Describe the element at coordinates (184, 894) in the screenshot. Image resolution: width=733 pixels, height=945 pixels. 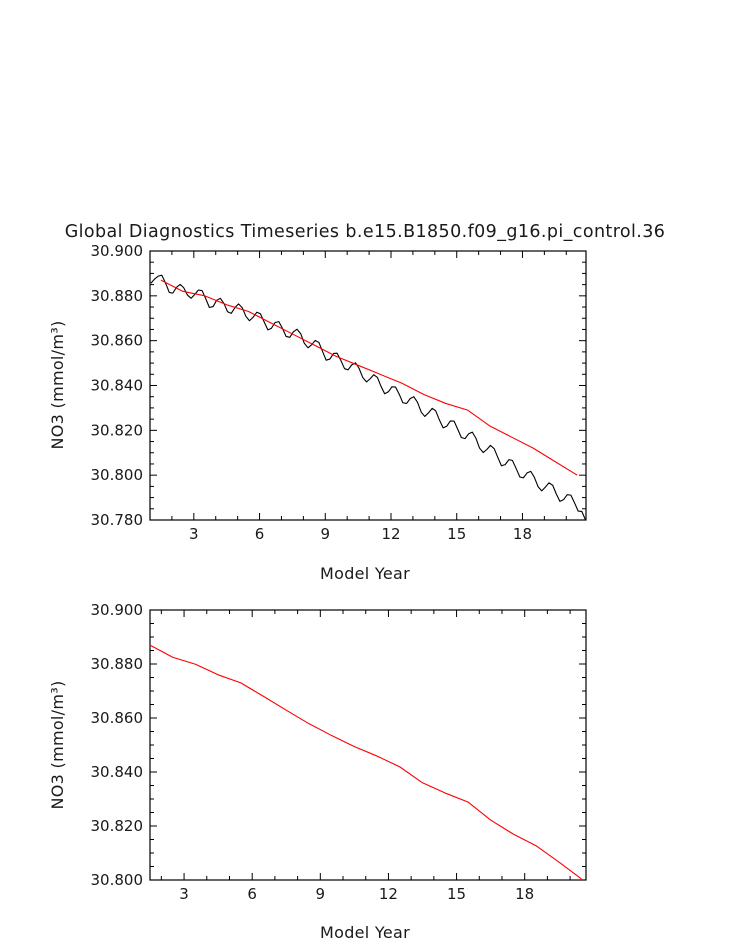
I see `bottom-x-tick-label: 3` at that location.